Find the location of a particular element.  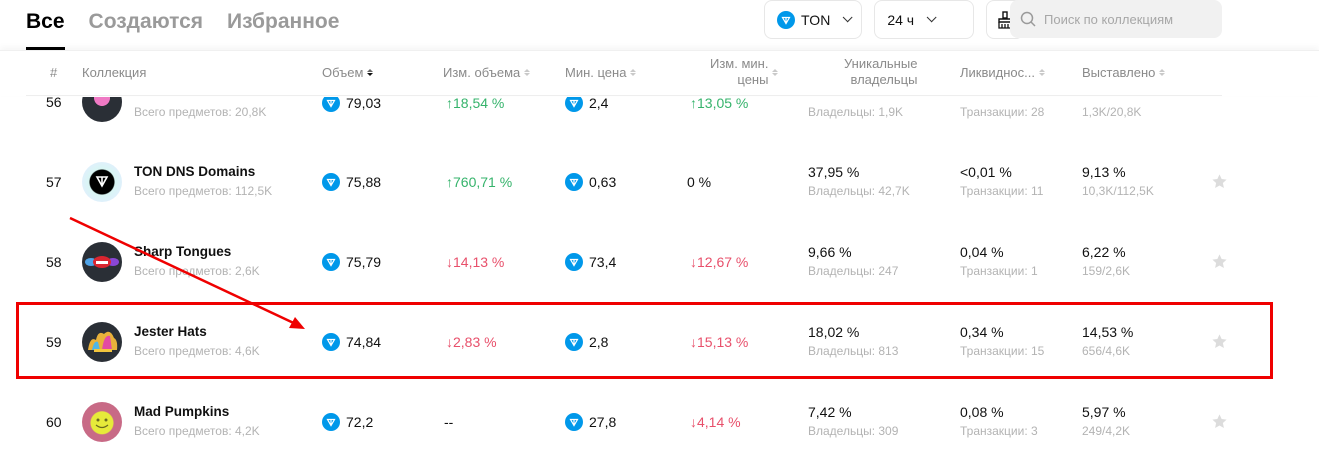

timeframe-dropdown: 24 ч is located at coordinates (924, 19).